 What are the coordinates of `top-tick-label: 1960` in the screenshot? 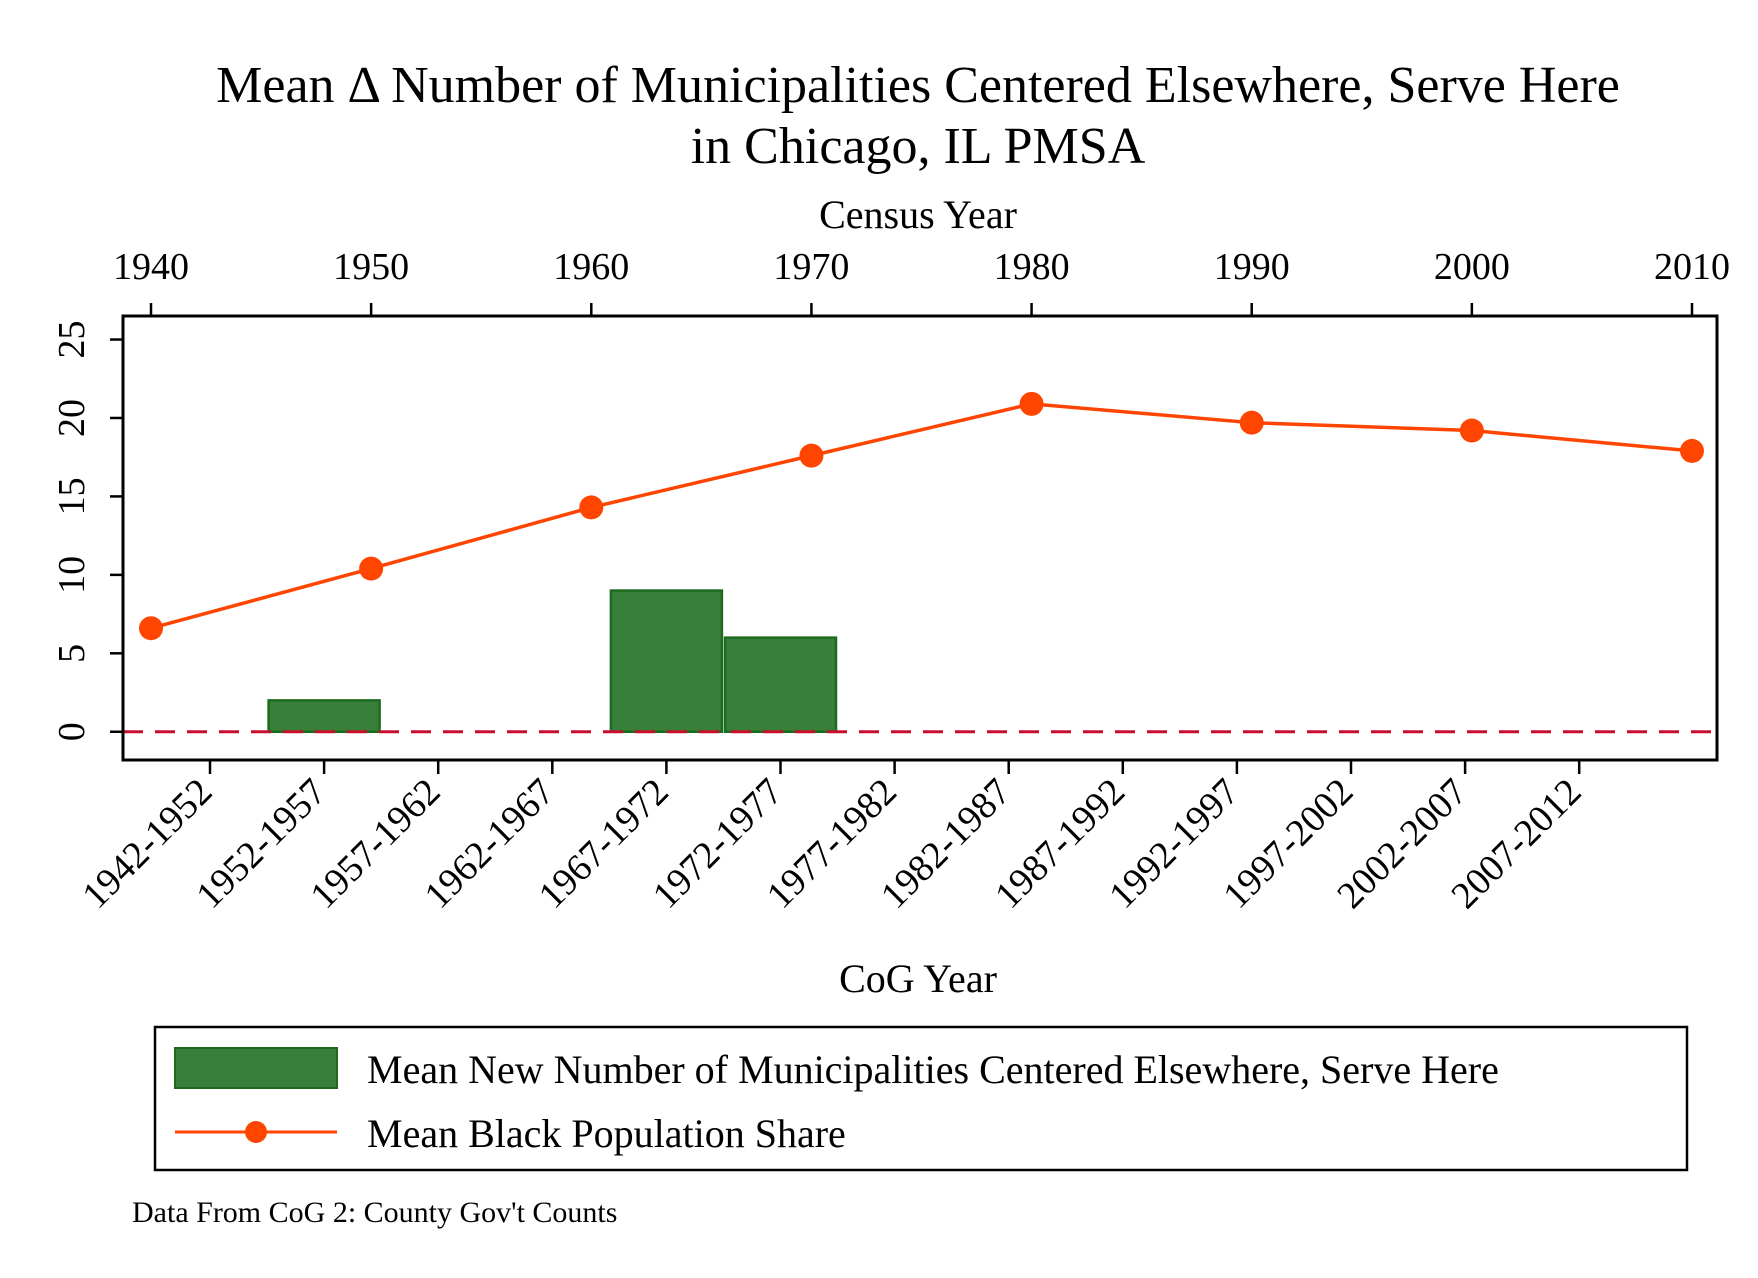 It's located at (591, 267).